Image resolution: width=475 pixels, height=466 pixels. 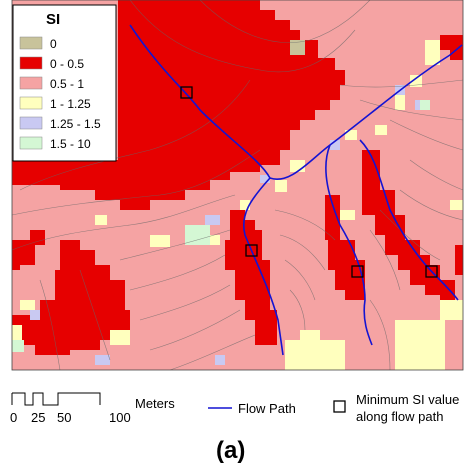 I want to click on flow-path-center, so click(x=263, y=266).